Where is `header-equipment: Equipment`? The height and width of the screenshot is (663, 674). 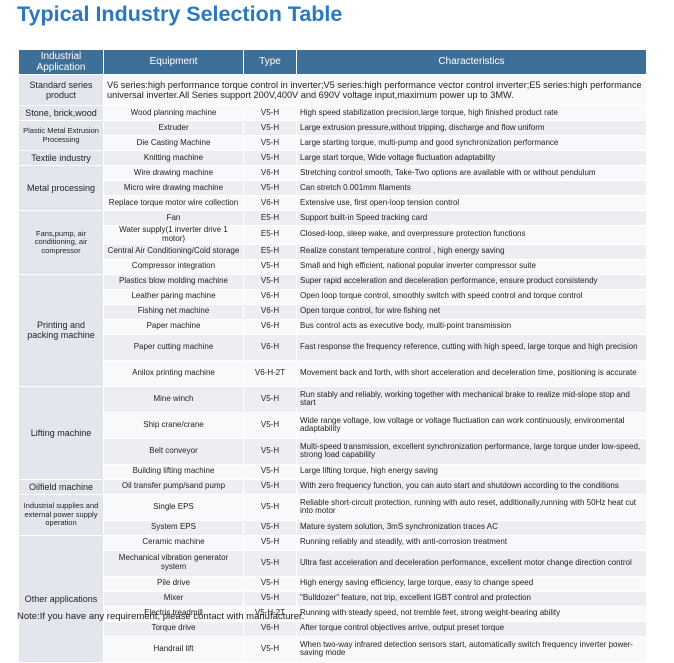
header-equipment: Equipment is located at coordinates (173, 62).